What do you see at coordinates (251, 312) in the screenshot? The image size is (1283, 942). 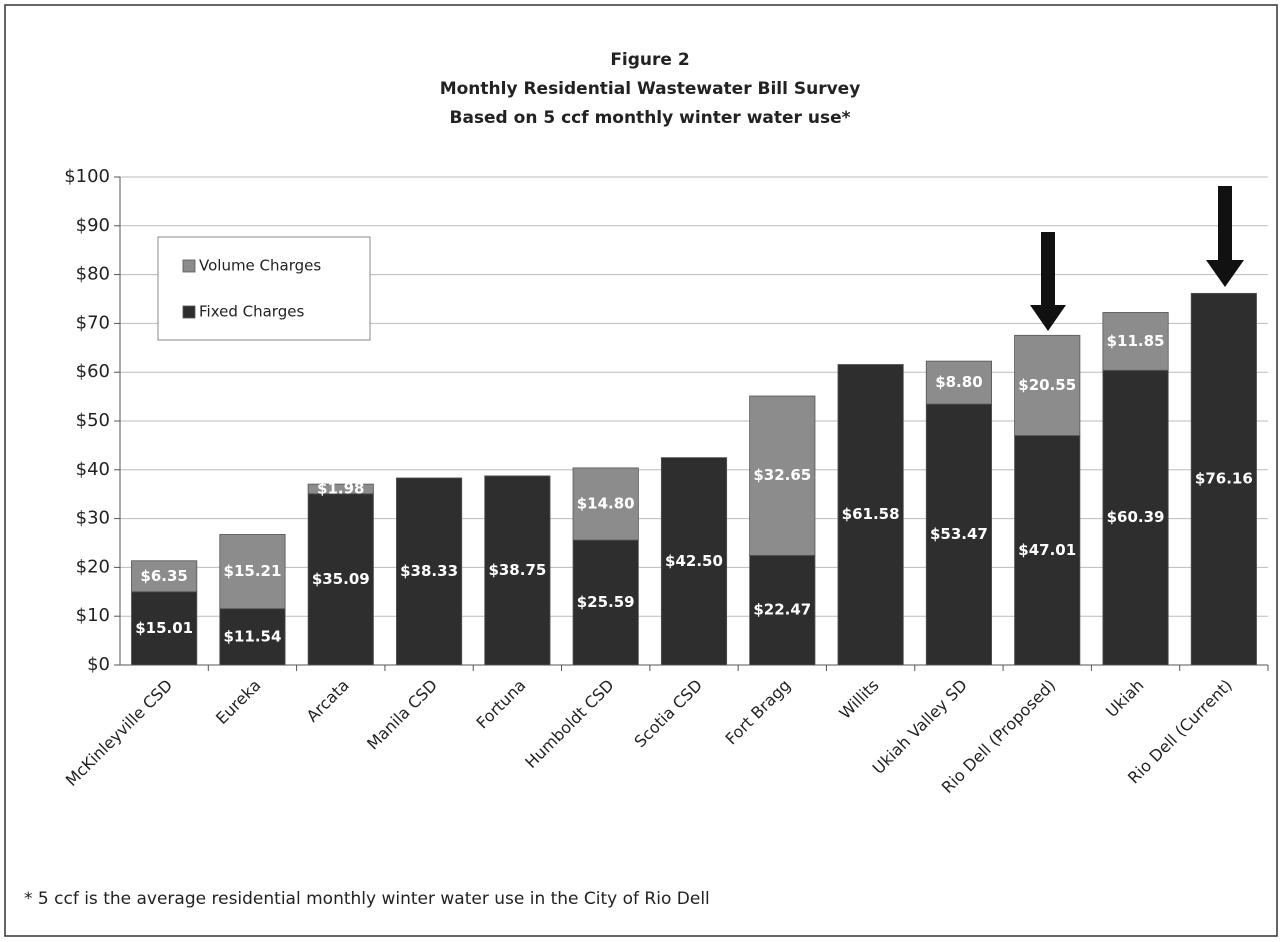 I see `legend-label: Fixed Charges` at bounding box center [251, 312].